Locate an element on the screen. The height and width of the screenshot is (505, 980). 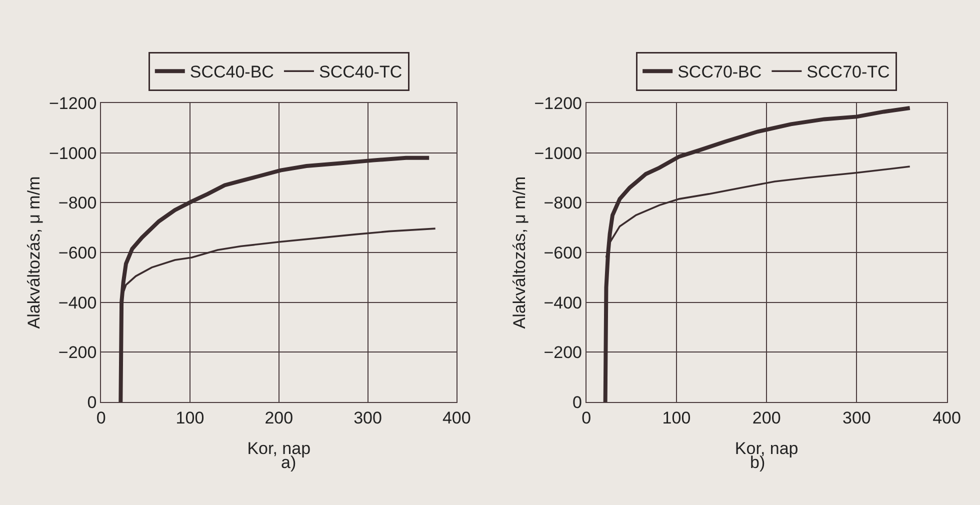
x-axis-title: Kor, nap is located at coordinates (766, 448).